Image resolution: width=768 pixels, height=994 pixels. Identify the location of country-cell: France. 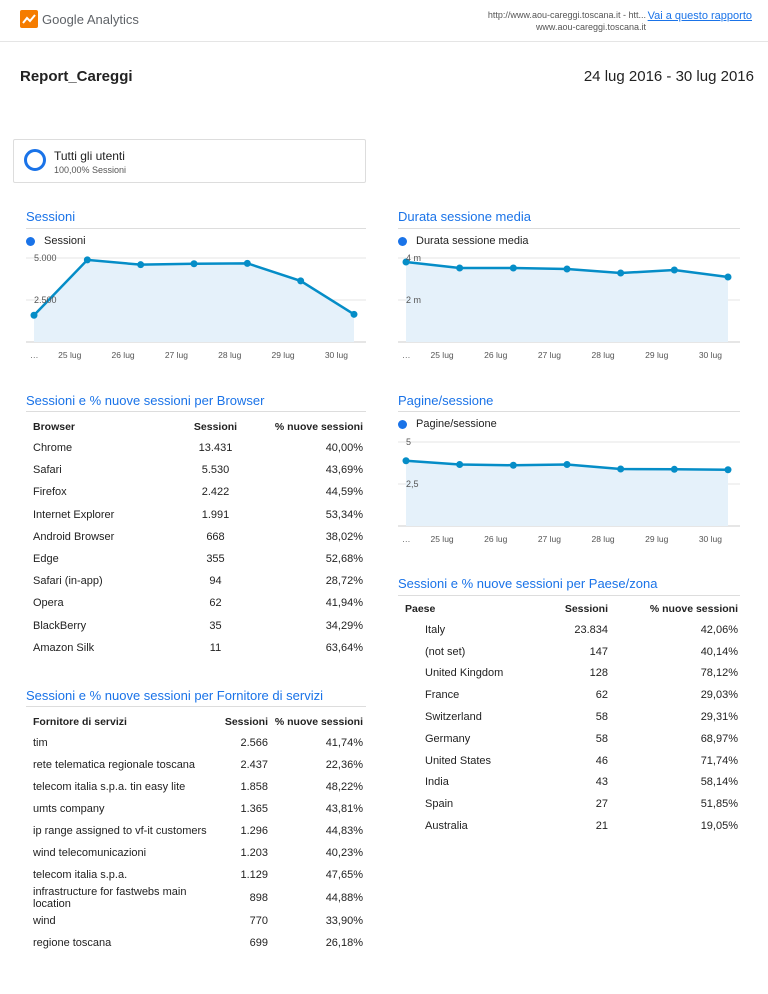
(442, 695).